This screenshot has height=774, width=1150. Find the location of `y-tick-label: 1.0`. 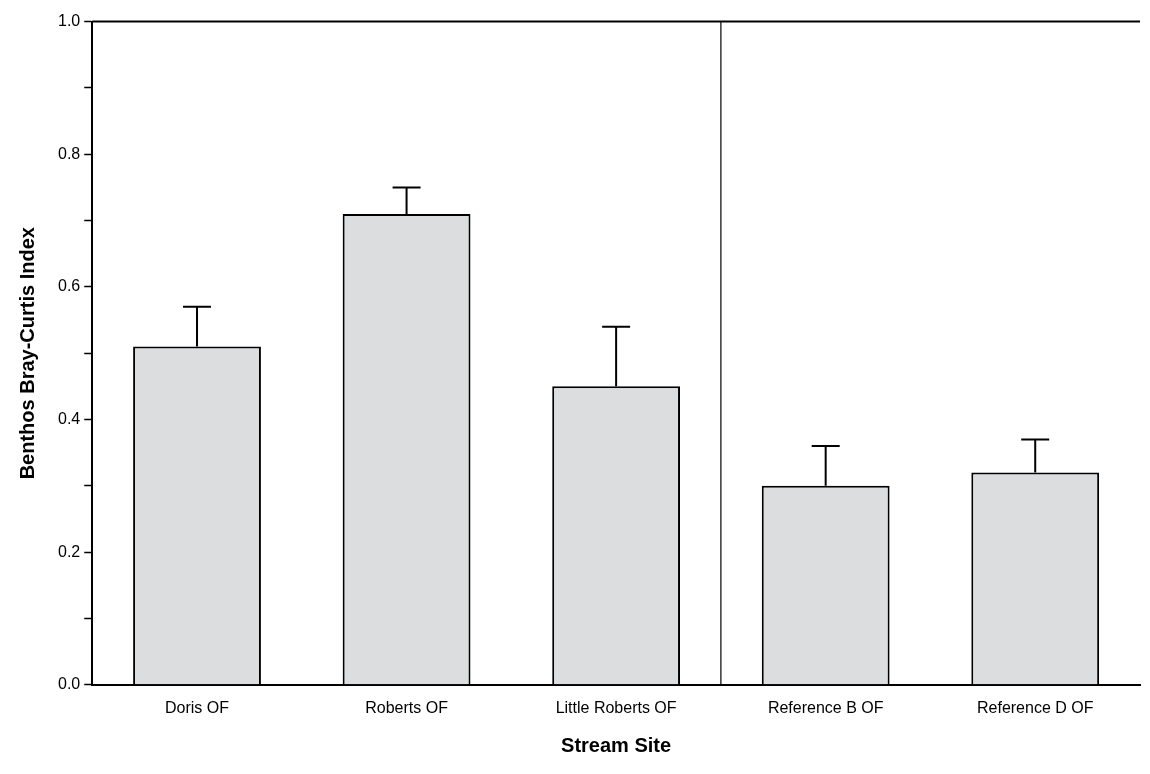

y-tick-label: 1.0 is located at coordinates (69, 21).